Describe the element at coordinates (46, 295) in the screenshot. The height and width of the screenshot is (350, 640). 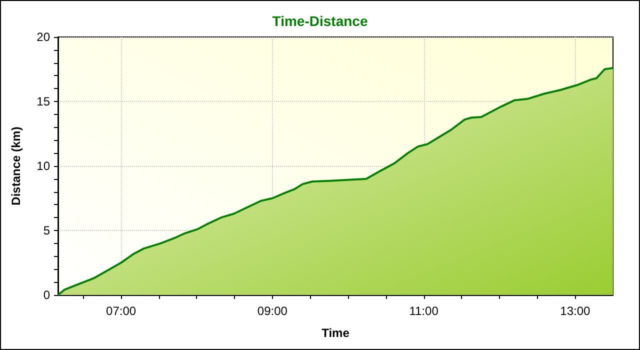
I see `y-tick-label: 0` at that location.